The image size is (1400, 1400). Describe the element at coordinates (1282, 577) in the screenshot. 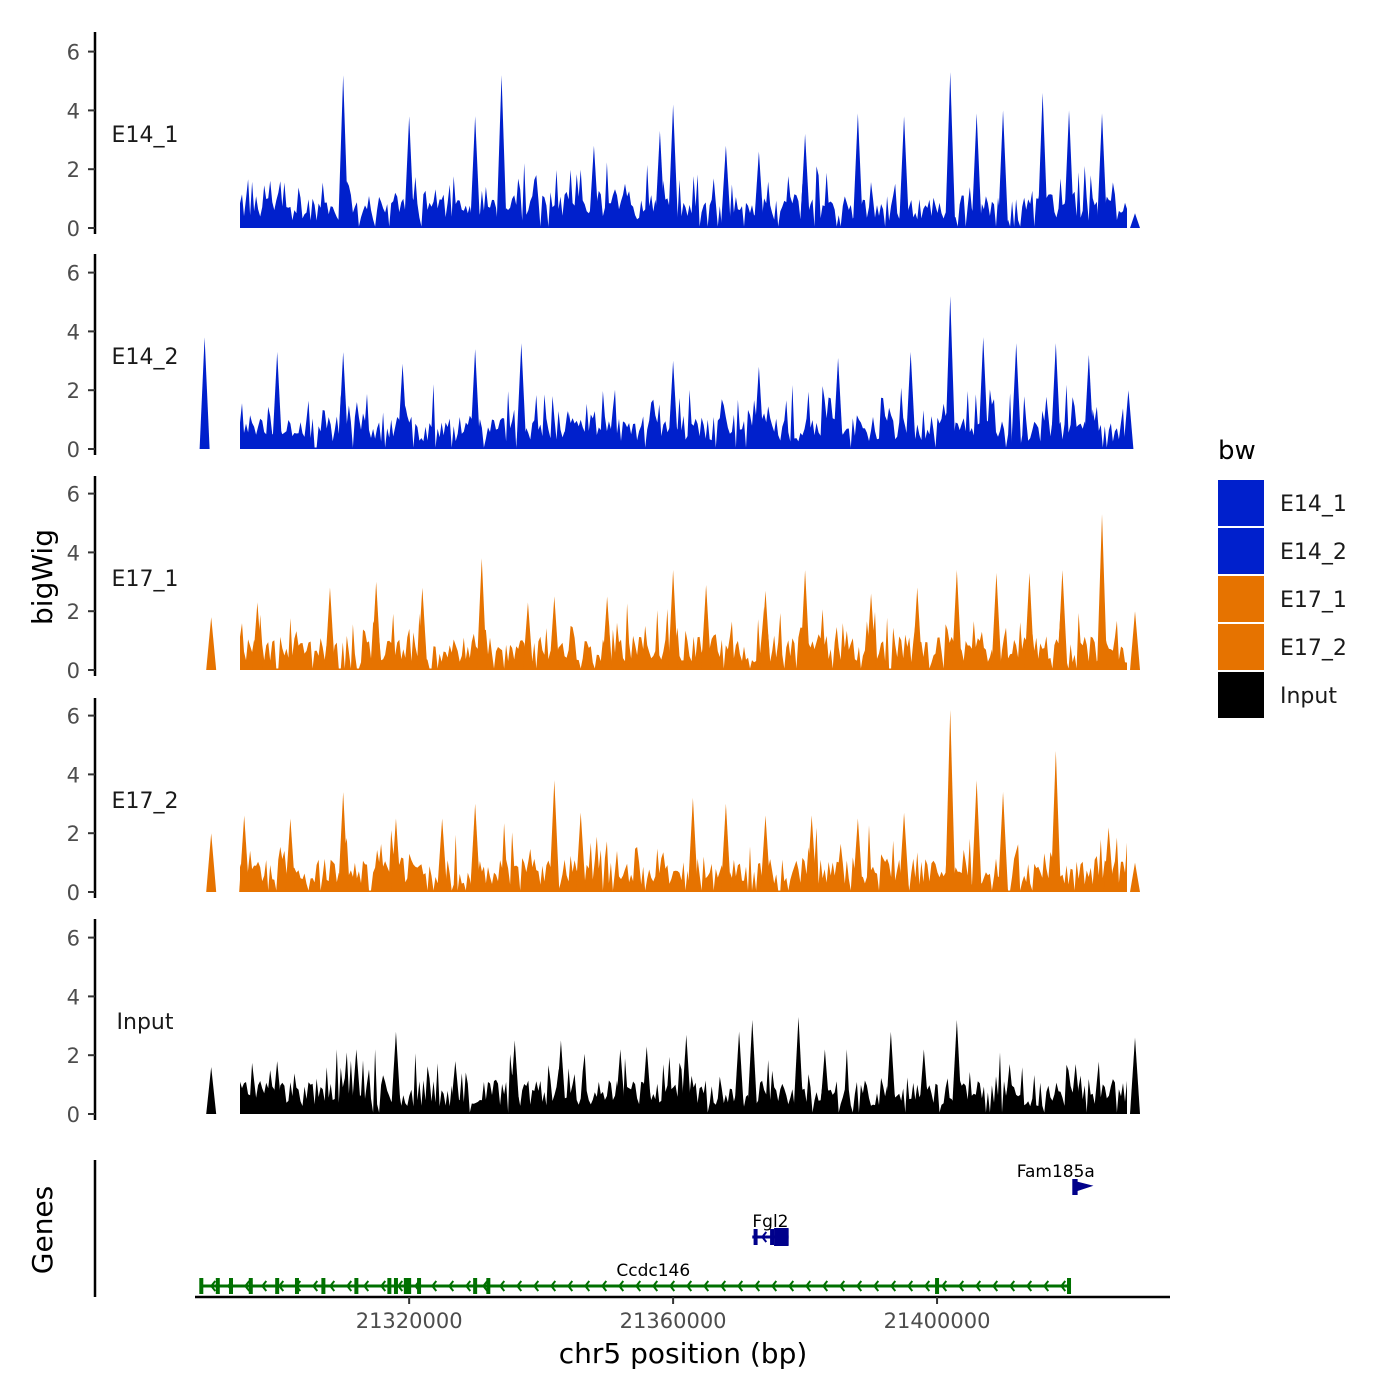

I see `legend: bw E14_1 E14_2 E17_1 E17_2 Input` at that location.